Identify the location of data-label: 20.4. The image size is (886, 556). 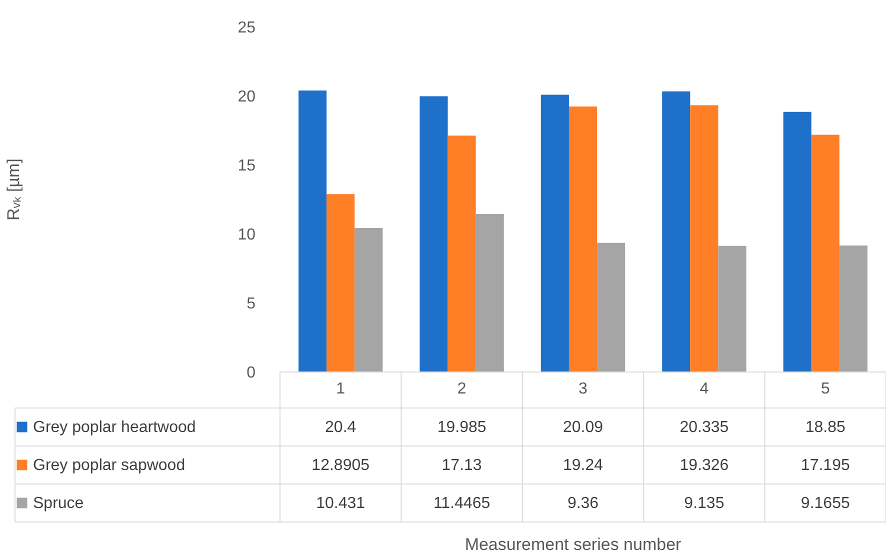
(340, 427).